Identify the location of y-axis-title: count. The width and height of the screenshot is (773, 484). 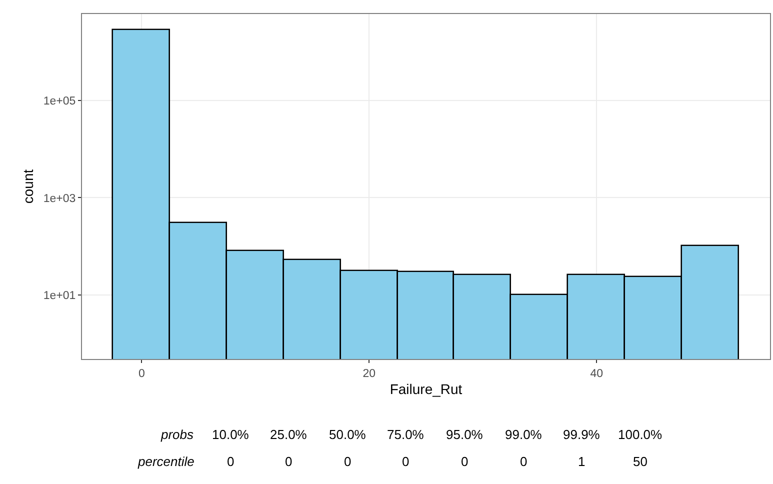
(28, 186).